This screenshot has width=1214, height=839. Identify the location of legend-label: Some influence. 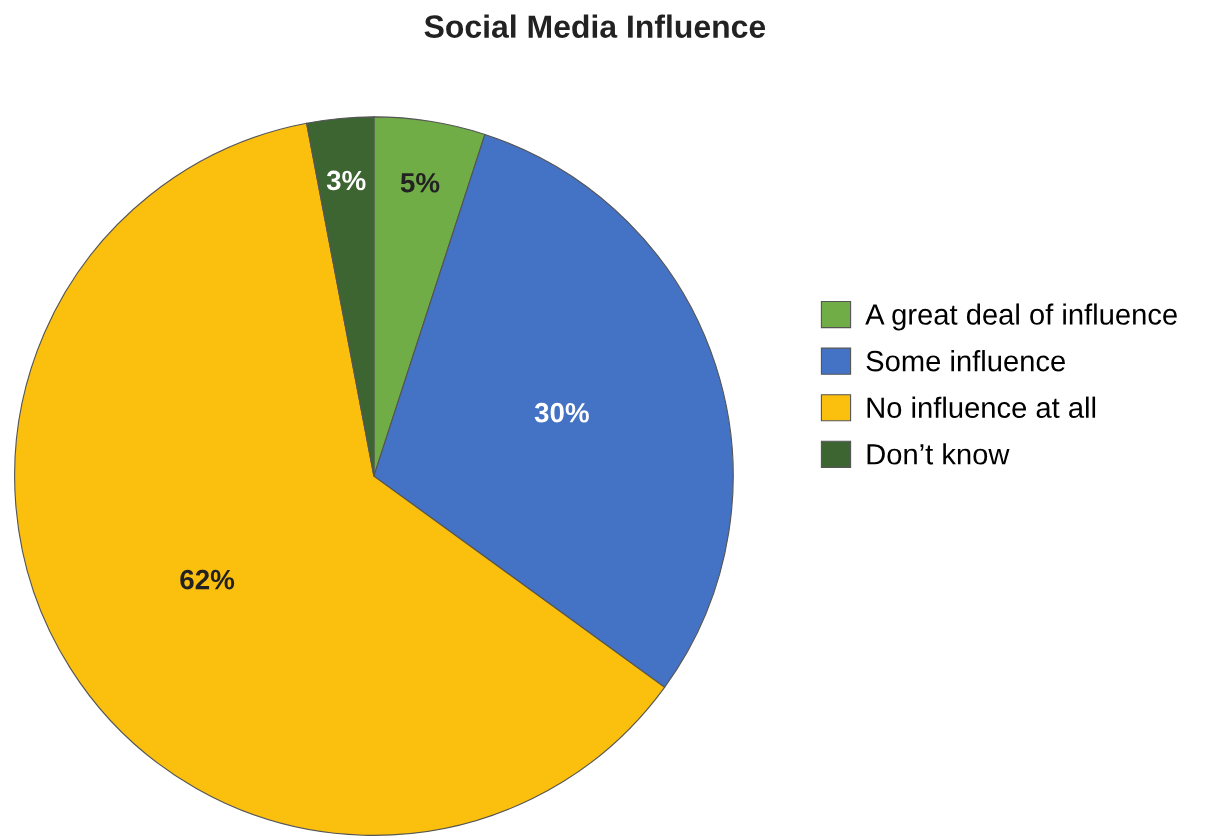
(965, 361).